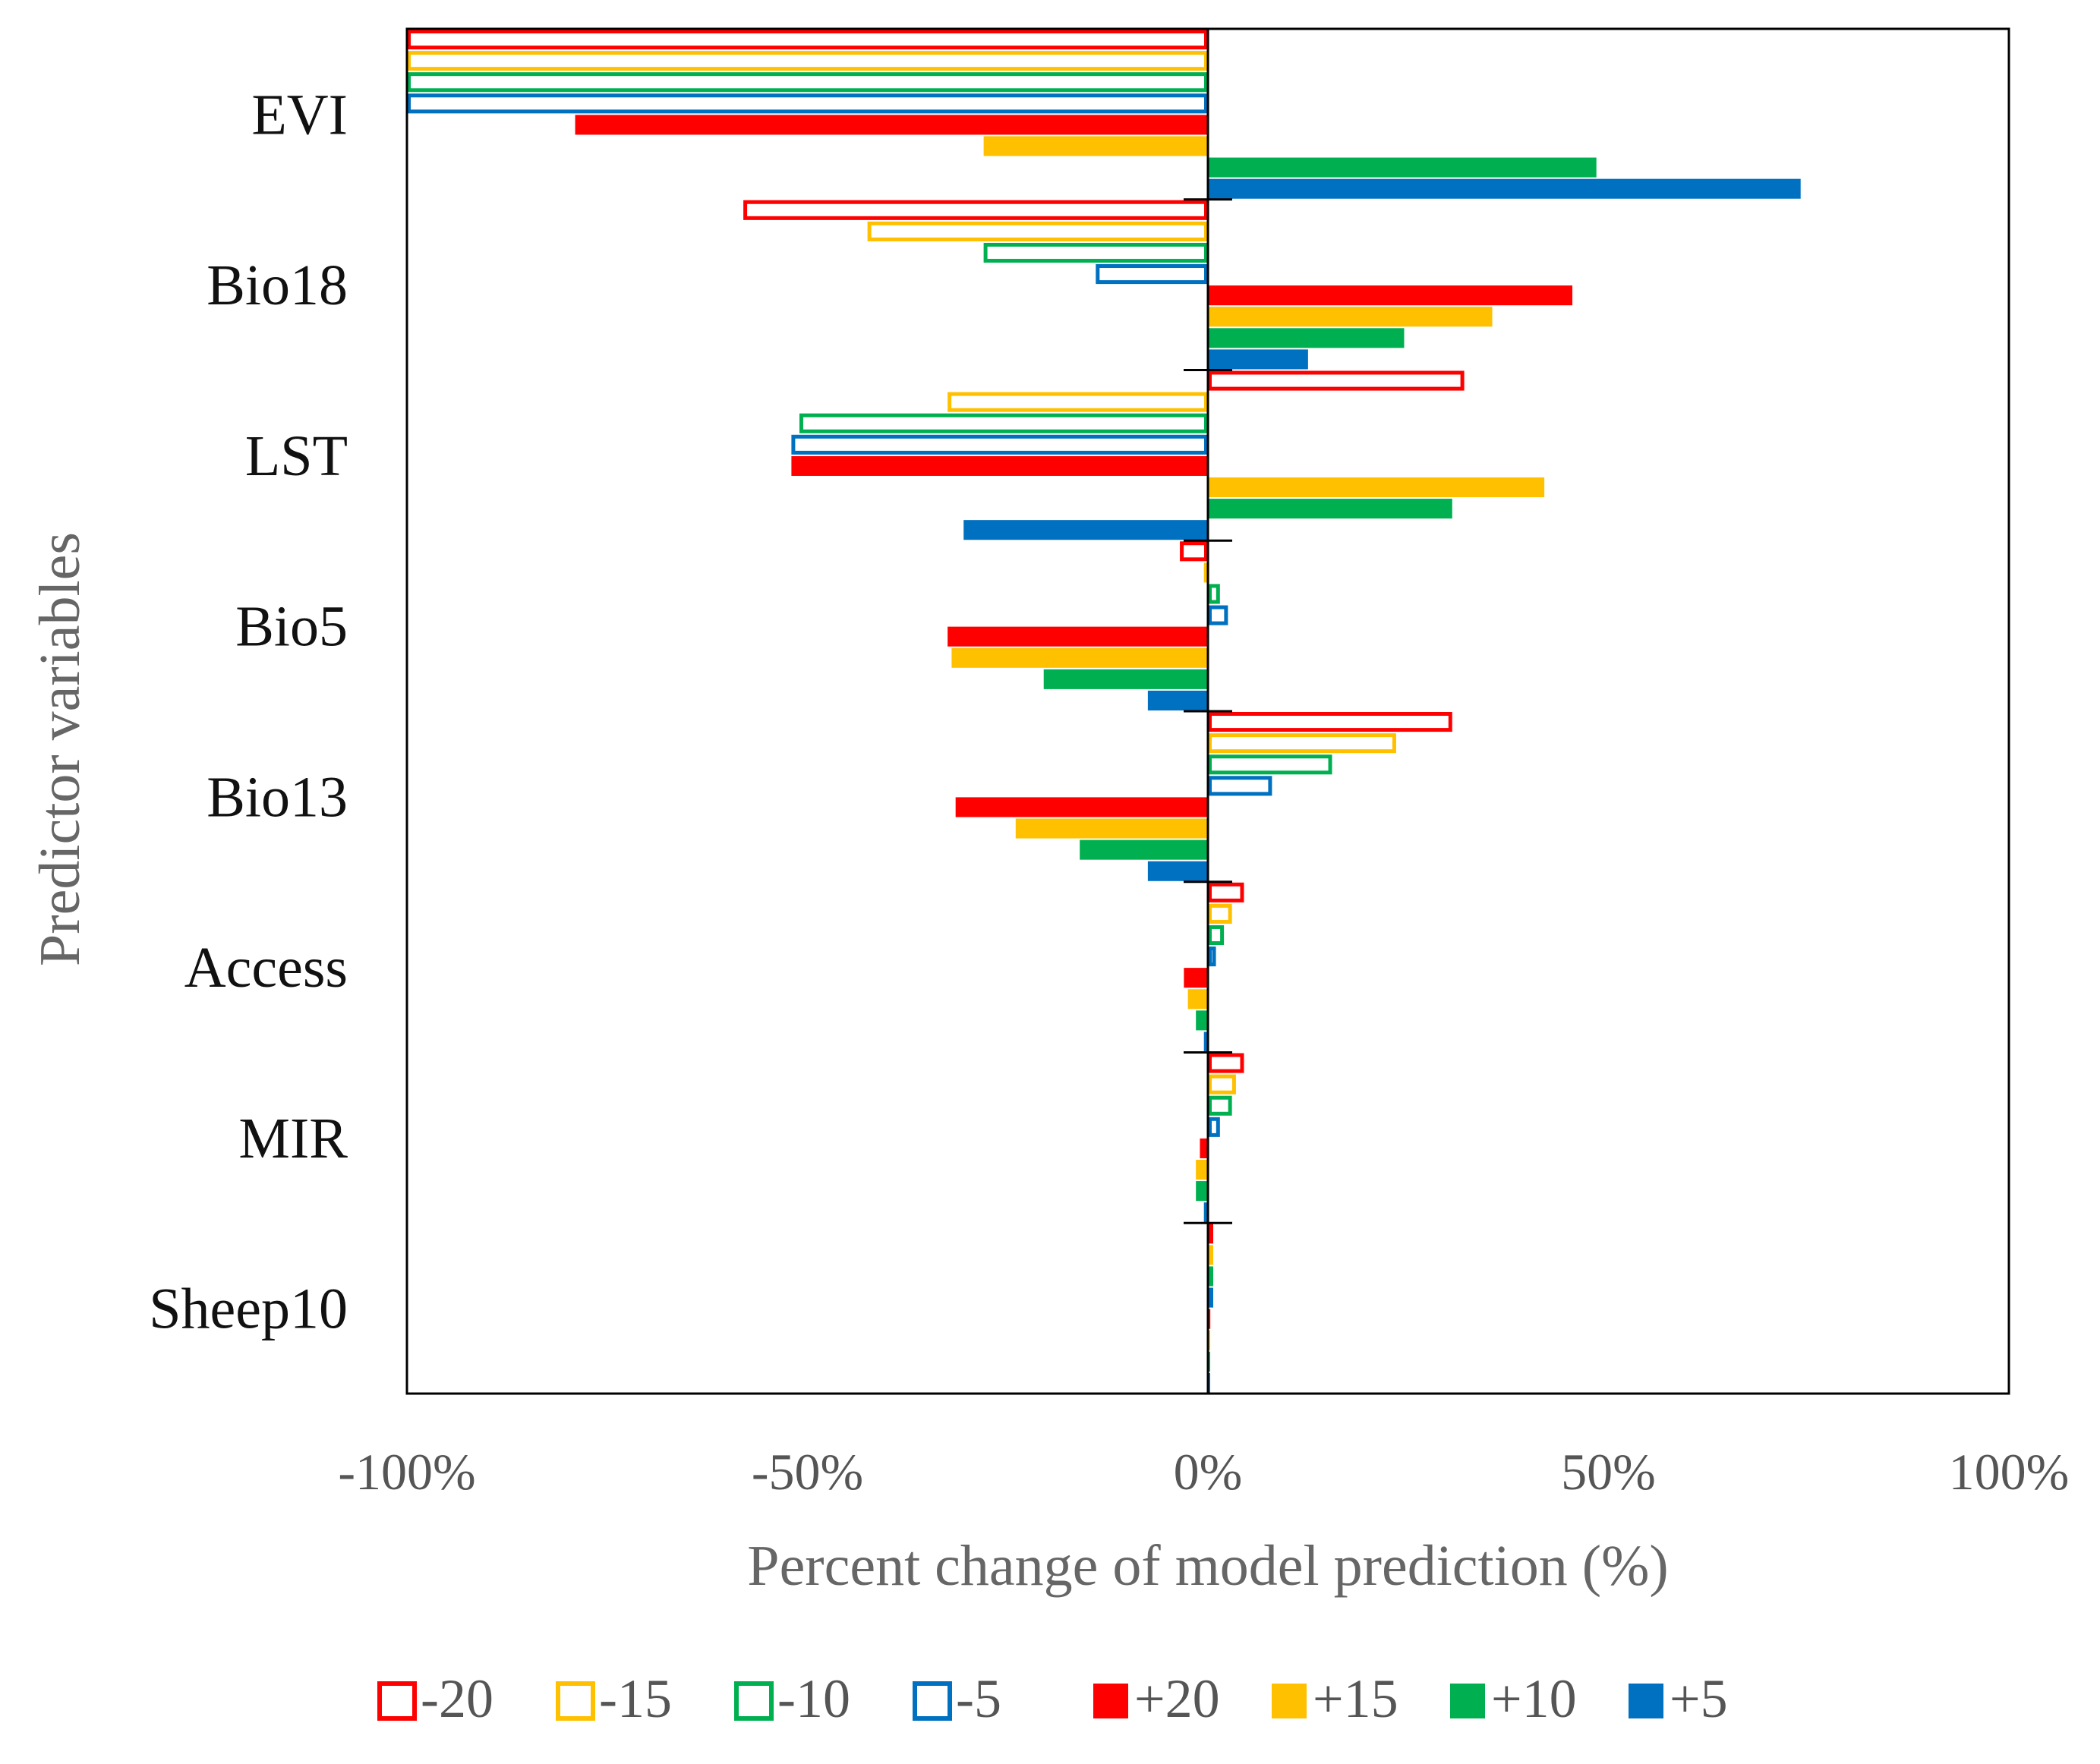  What do you see at coordinates (1110, 1701) in the screenshot?
I see `legend-swatch-plus20` at bounding box center [1110, 1701].